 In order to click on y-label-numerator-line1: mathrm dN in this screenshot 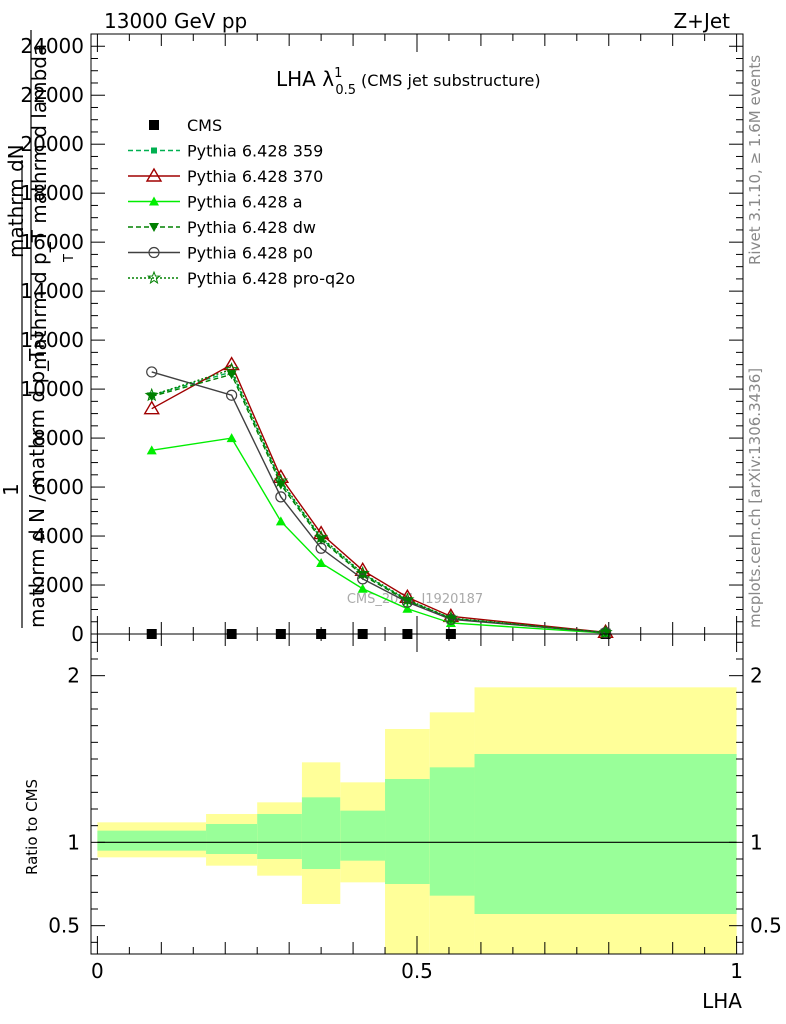, I will do `click(16, 201)`.